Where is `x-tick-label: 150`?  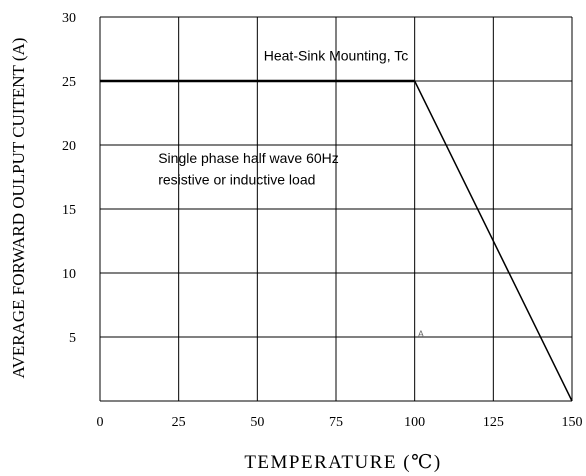
x-tick-label: 150 is located at coordinates (572, 422).